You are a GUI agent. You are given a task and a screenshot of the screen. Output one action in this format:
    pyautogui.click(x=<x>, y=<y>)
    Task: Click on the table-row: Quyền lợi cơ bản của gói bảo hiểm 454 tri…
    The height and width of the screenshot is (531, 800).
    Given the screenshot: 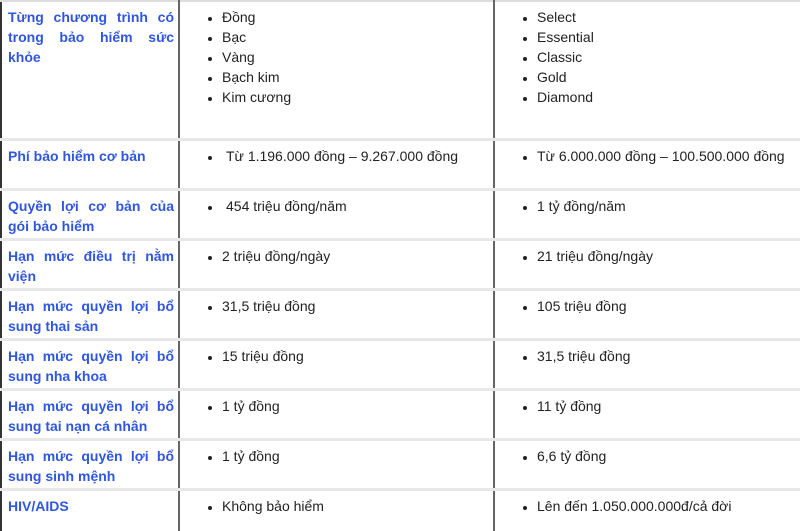 What is the action you would take?
    pyautogui.click(x=400, y=213)
    